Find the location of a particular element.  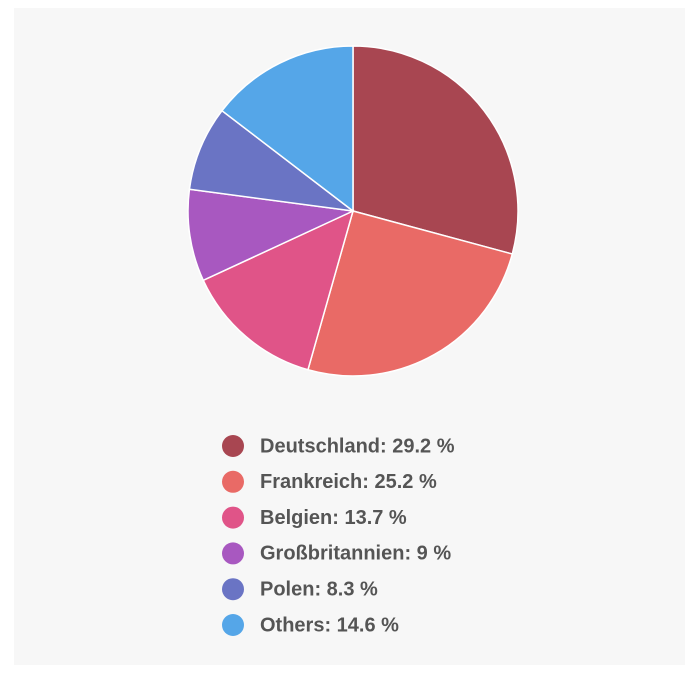

legend-label: Belgien: 13.7 % is located at coordinates (333, 518).